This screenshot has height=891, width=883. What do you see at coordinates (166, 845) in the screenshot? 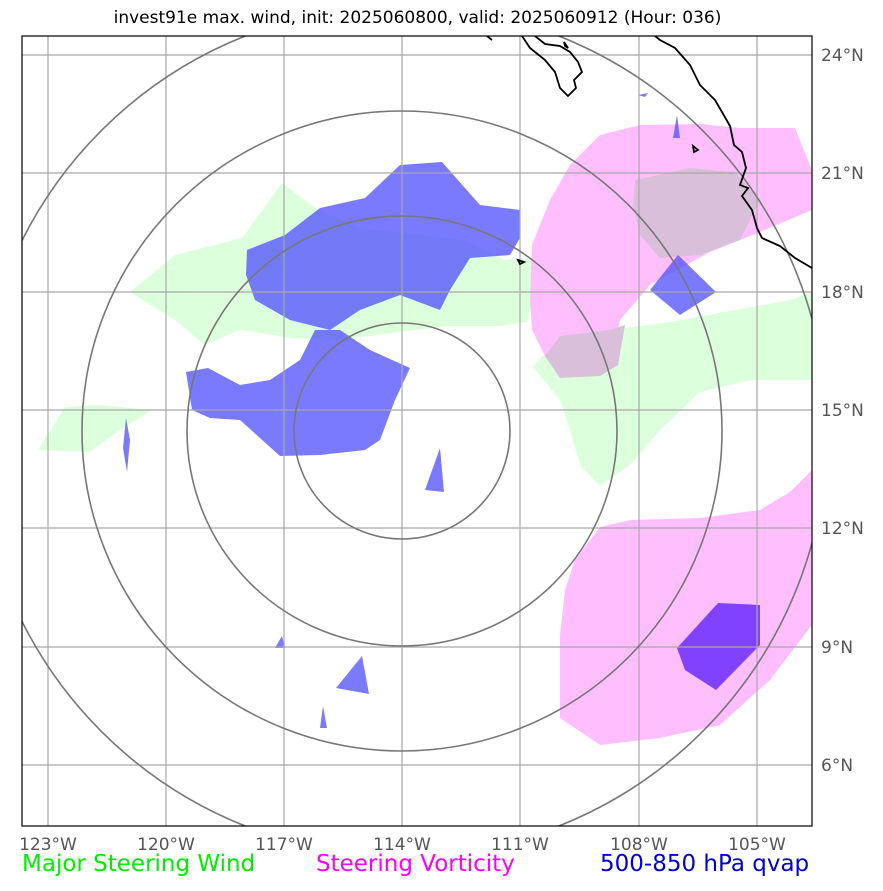
I see `lon-tick-label: 120°W` at bounding box center [166, 845].